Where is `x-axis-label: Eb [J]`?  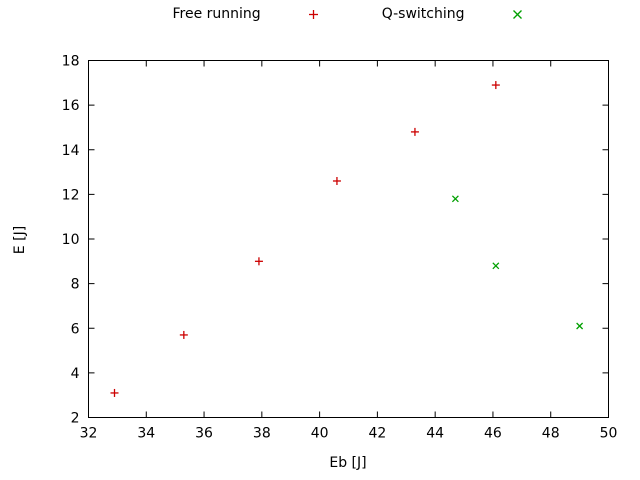
x-axis-label: Eb [J] is located at coordinates (348, 463).